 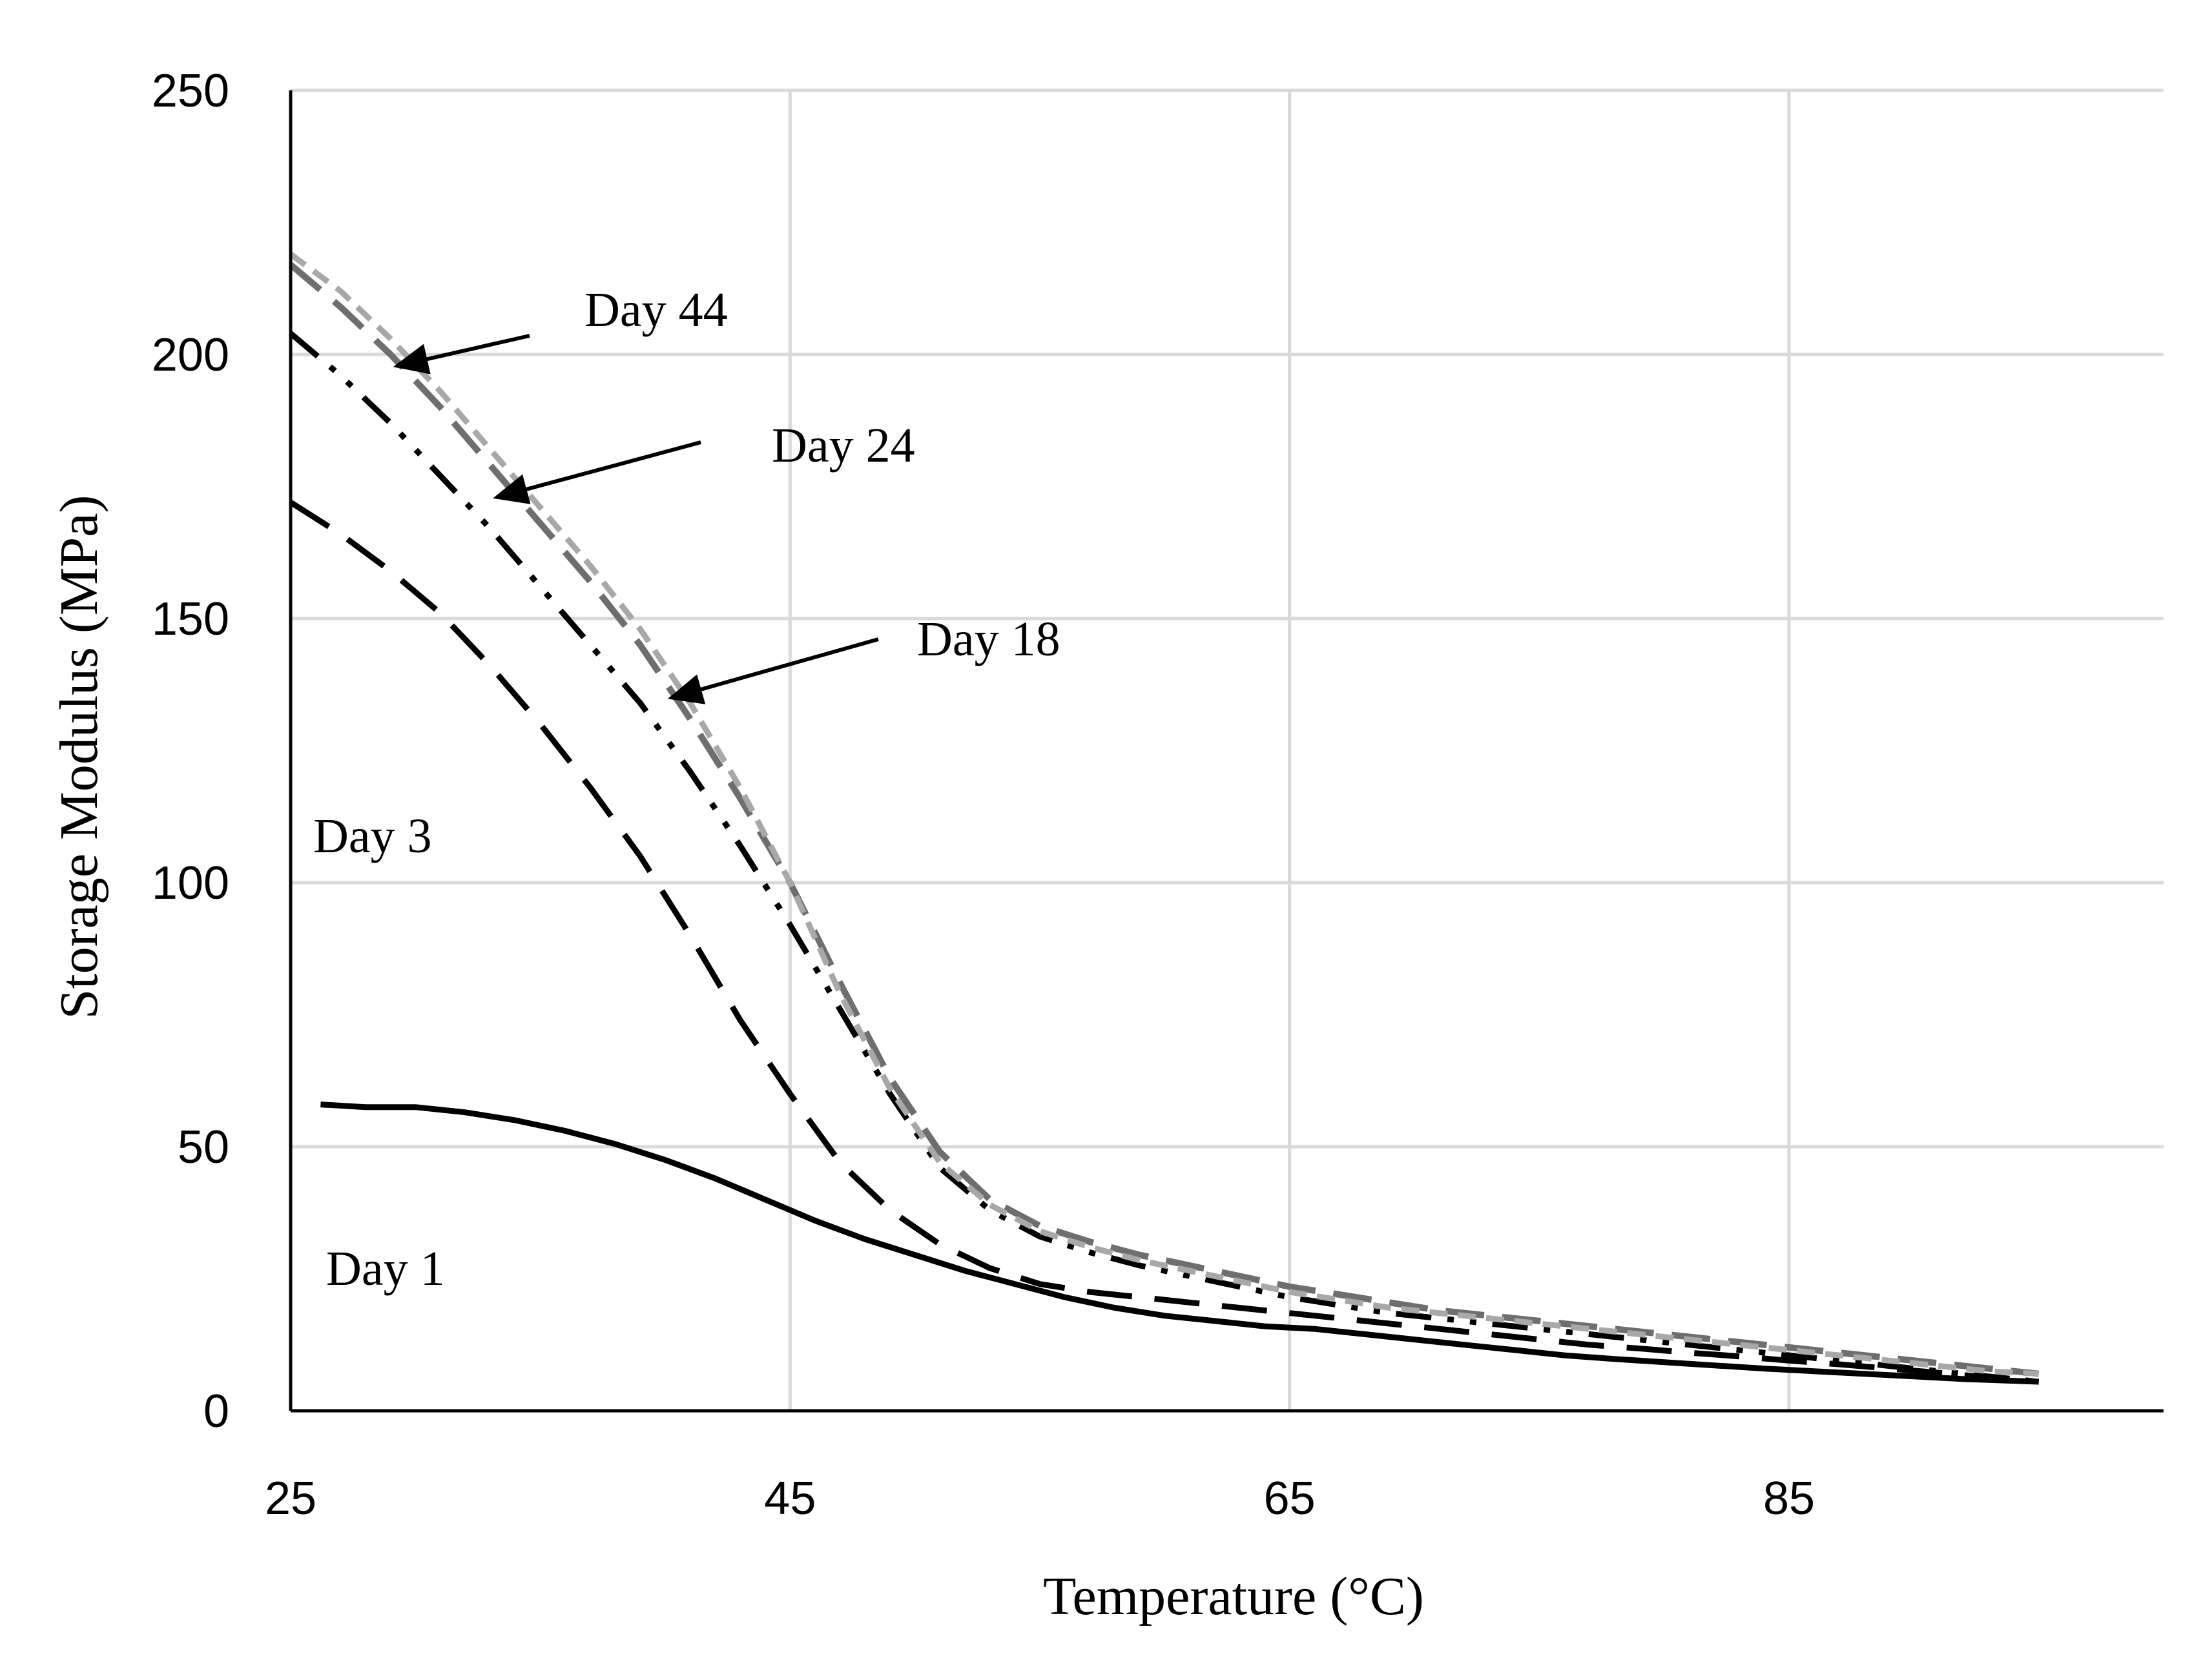 I want to click on y-tick-label: 0, so click(x=216, y=1411).